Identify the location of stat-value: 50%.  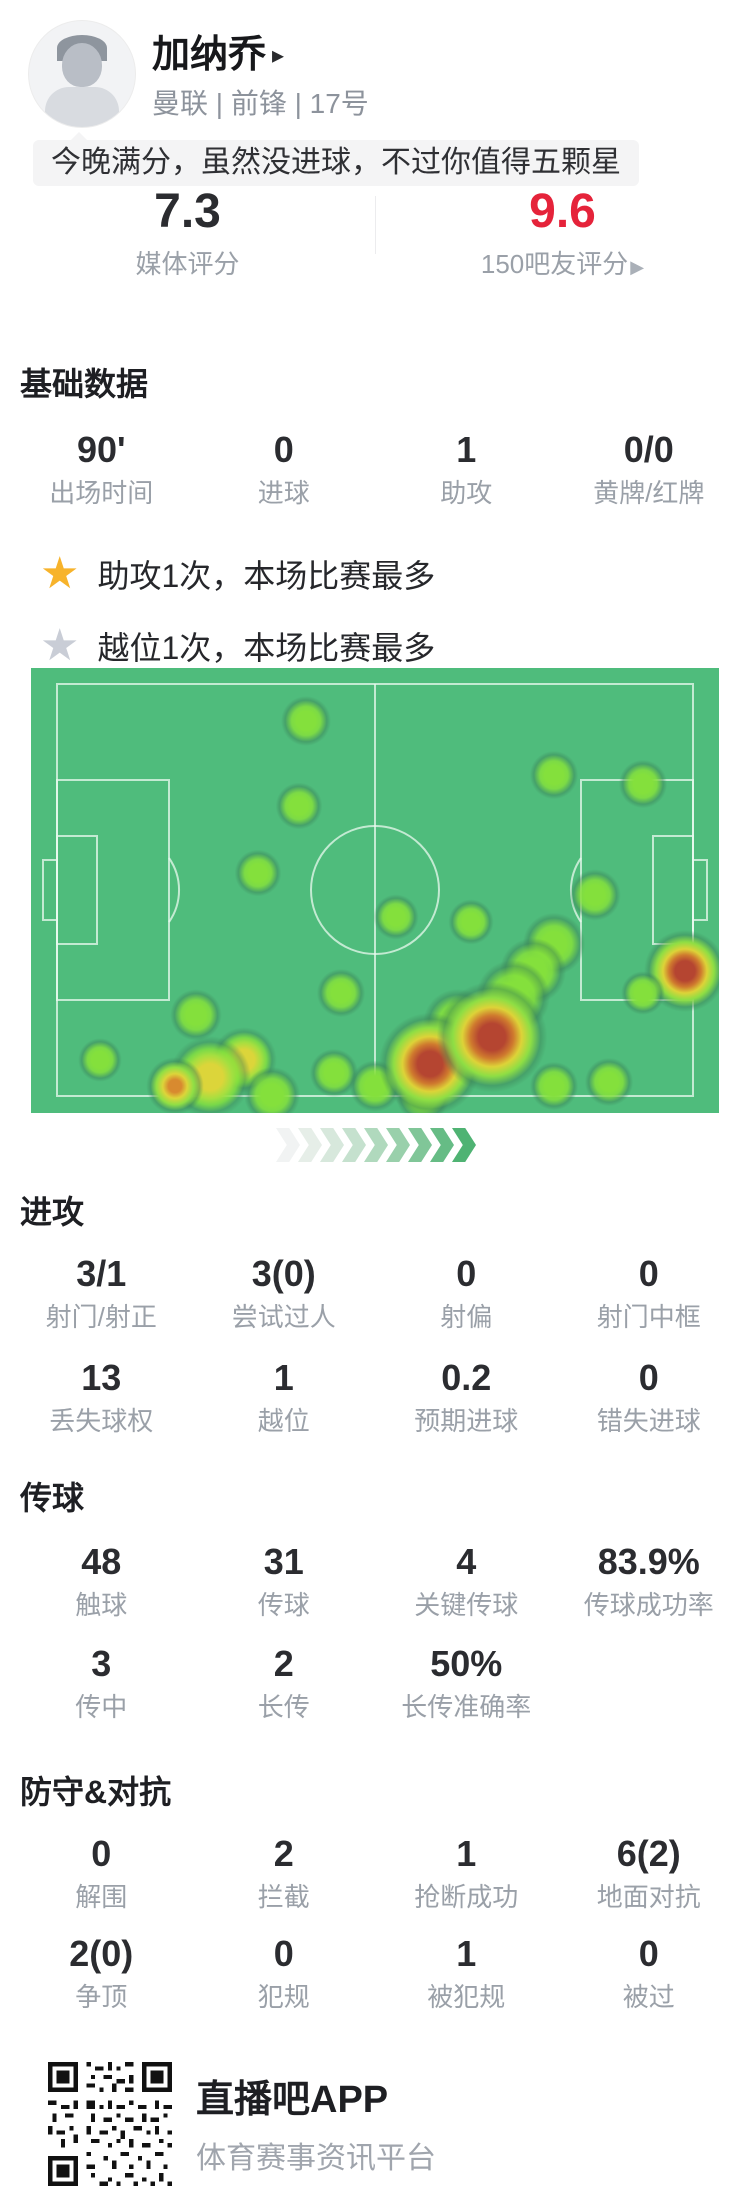
(466, 1663).